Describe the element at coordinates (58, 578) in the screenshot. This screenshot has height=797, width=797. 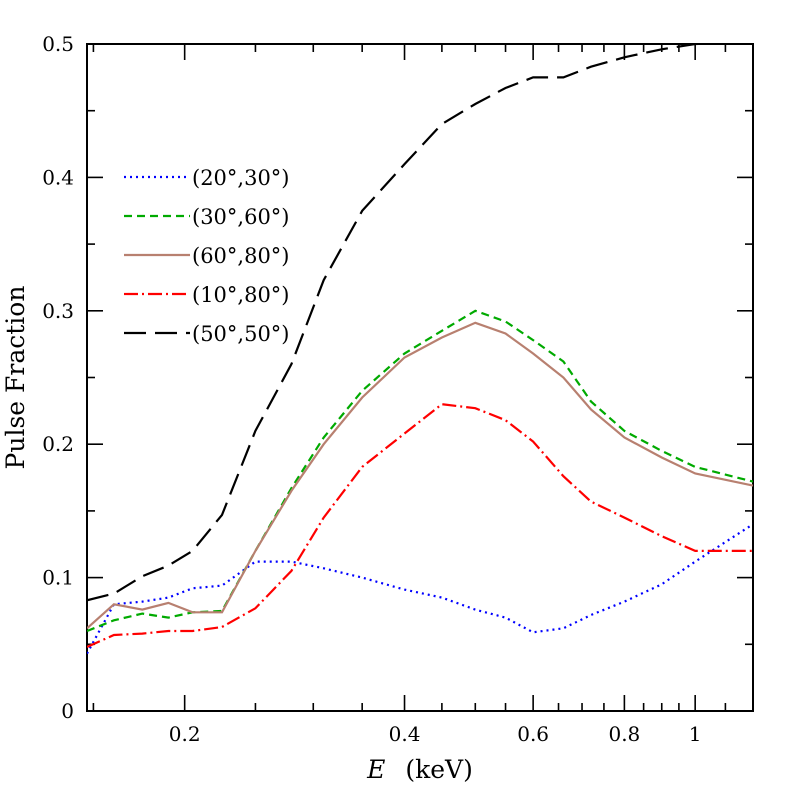
I see `y-tick-label: 0.1` at that location.